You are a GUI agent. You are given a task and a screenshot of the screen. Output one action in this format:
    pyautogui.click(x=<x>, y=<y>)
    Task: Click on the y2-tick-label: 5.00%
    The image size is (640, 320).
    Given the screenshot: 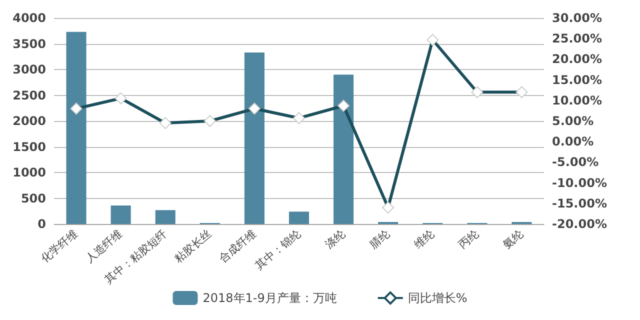 What is the action you would take?
    pyautogui.click(x=573, y=121)
    